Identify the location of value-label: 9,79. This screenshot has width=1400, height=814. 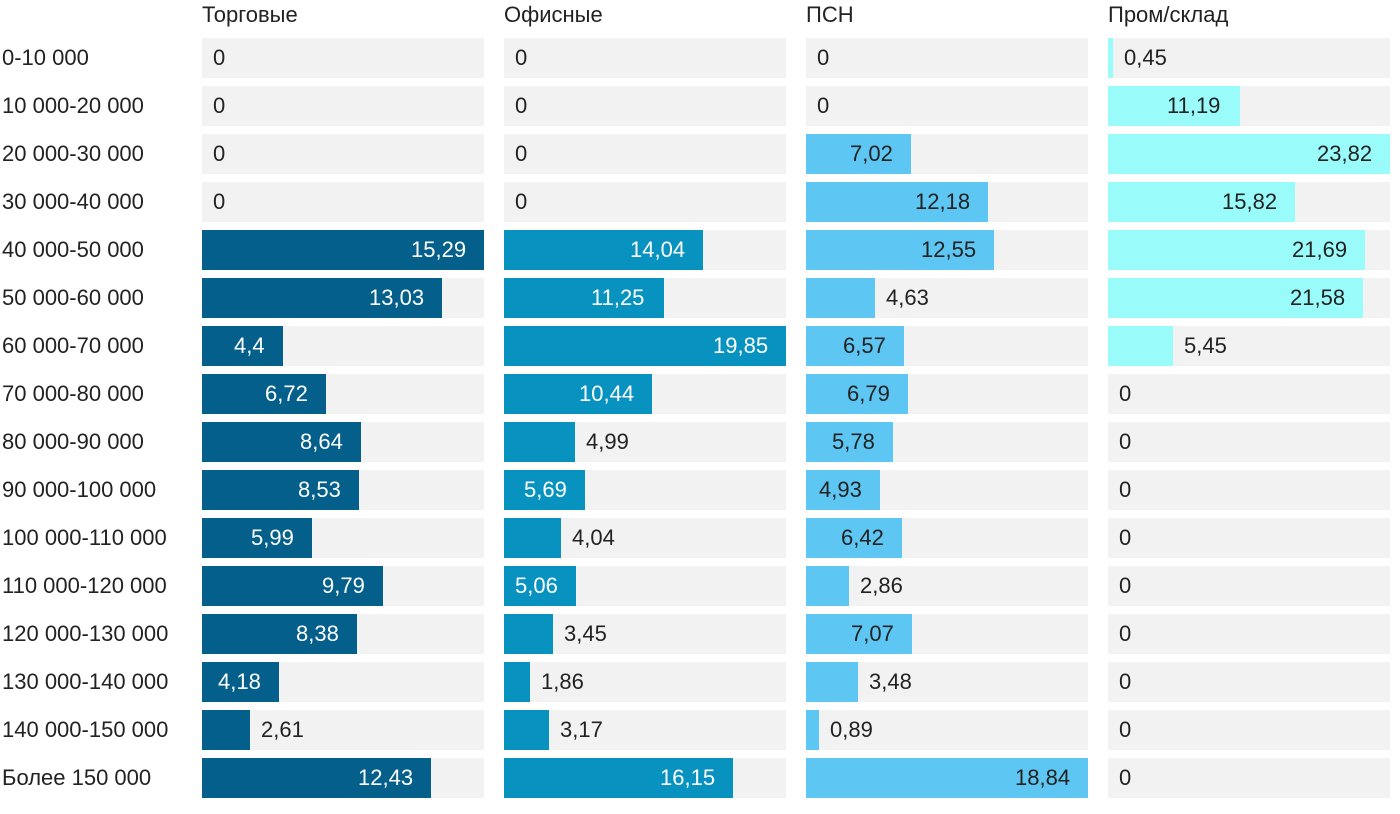
(343, 585).